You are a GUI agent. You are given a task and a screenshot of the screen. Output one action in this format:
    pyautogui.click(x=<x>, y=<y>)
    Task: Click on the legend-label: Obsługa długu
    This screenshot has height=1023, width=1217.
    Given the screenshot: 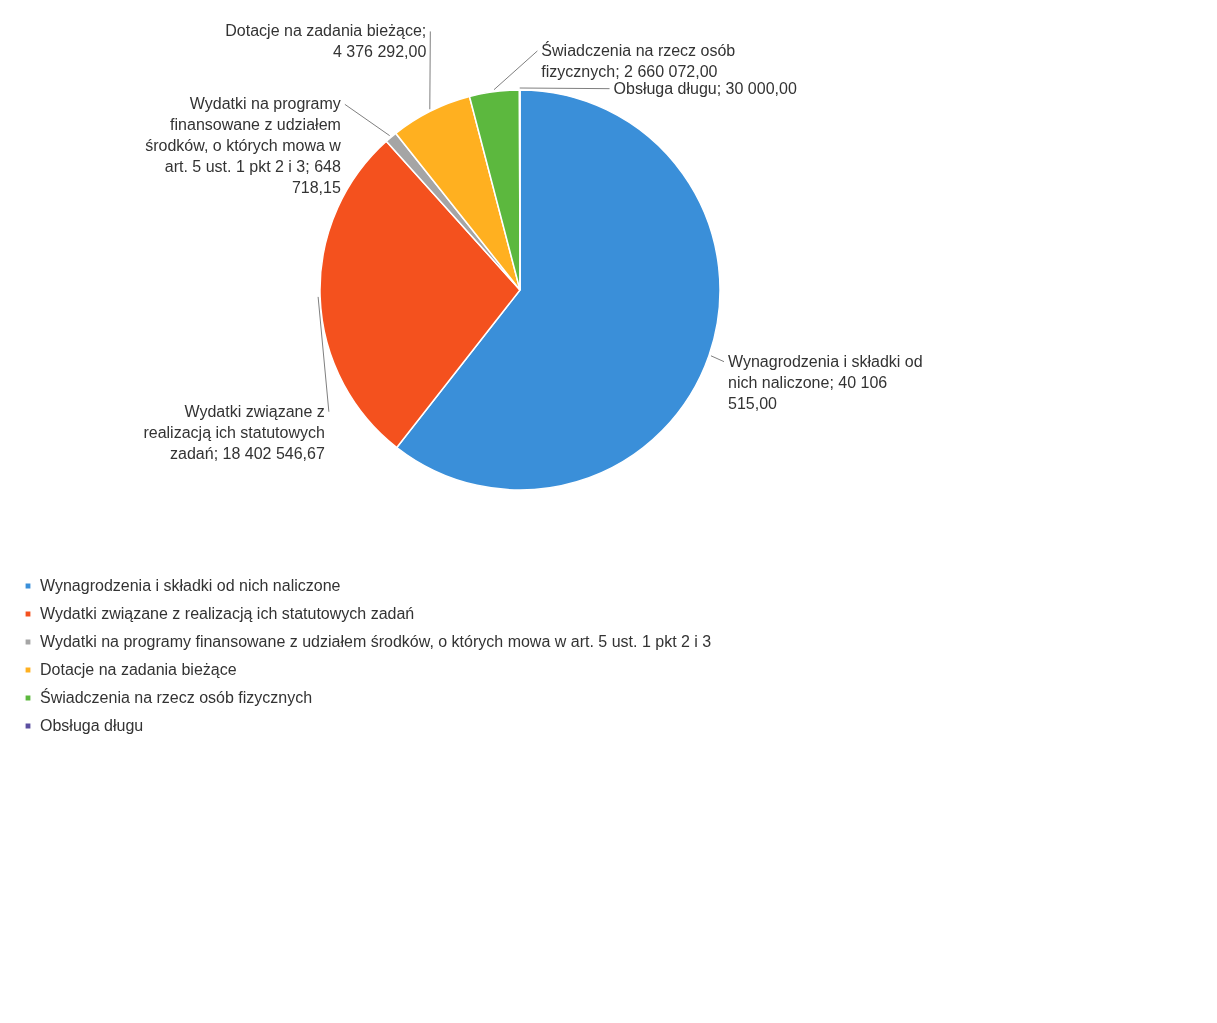 What is the action you would take?
    pyautogui.click(x=92, y=725)
    